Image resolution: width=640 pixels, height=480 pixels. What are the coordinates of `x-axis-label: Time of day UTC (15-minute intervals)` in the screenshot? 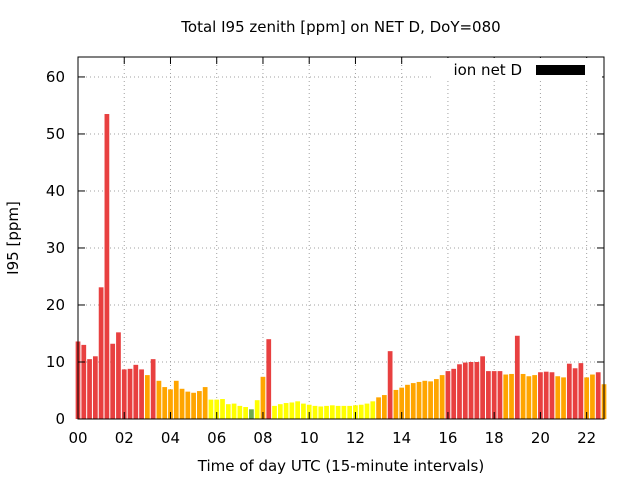 It's located at (340, 466).